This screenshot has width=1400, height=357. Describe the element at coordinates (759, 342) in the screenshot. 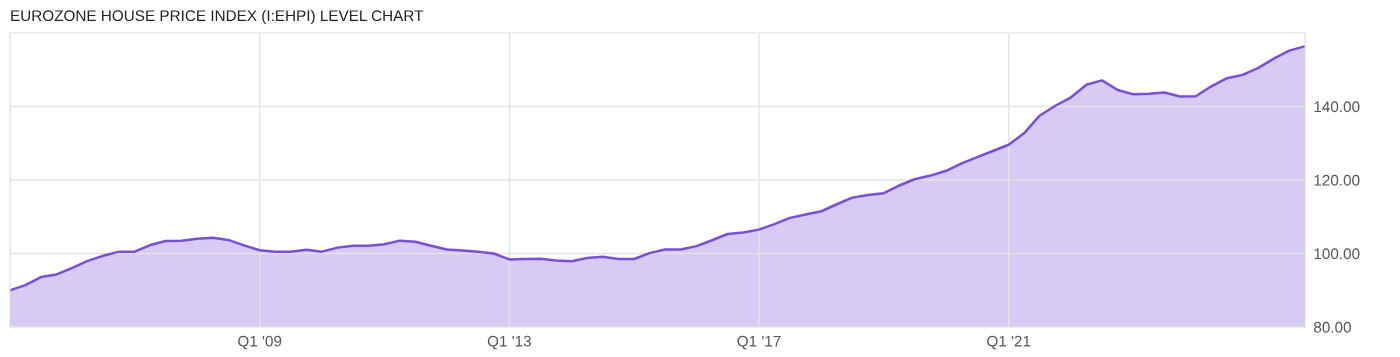

I see `x-tick-label: Q1 '17` at that location.